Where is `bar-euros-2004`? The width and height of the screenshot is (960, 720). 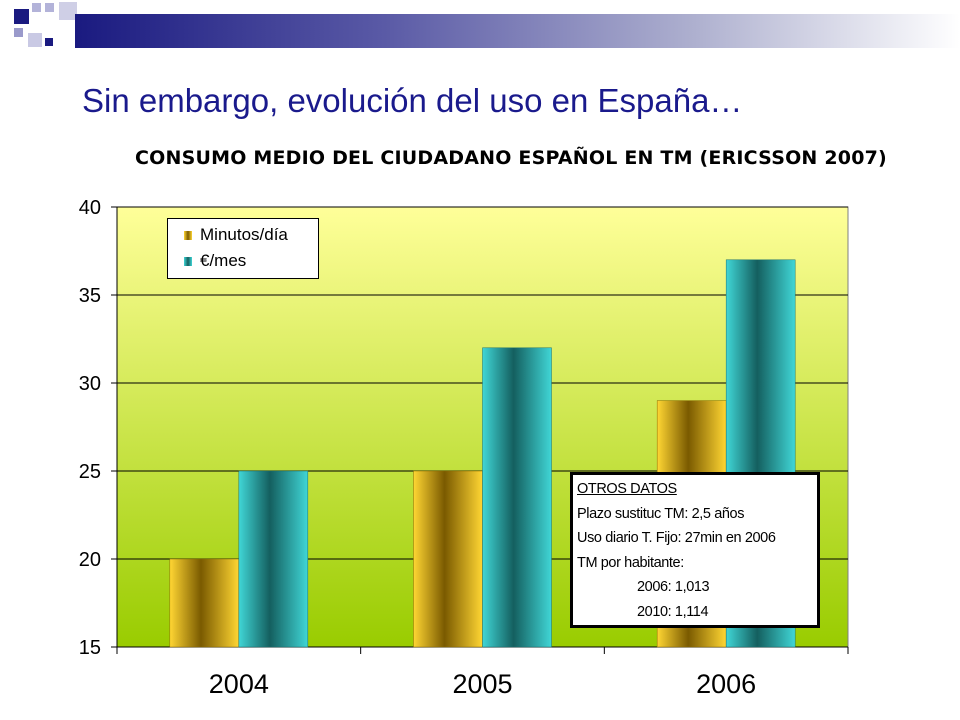 bar-euros-2004 is located at coordinates (273, 559).